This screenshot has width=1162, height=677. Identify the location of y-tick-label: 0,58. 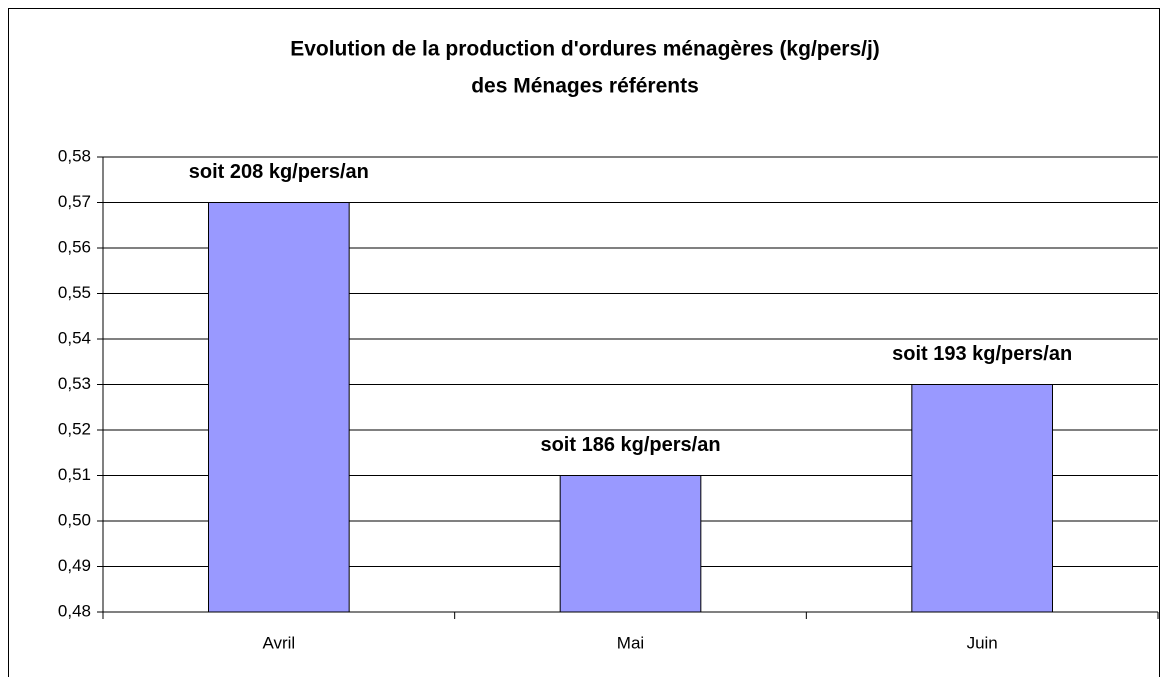
(74, 155).